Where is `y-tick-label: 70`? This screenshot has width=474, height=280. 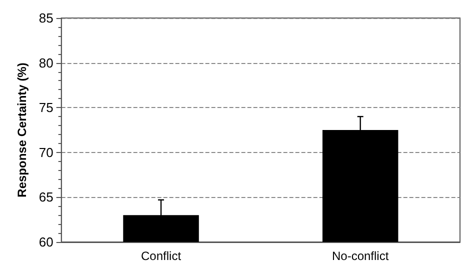
y-tick-label: 70 is located at coordinates (46, 152).